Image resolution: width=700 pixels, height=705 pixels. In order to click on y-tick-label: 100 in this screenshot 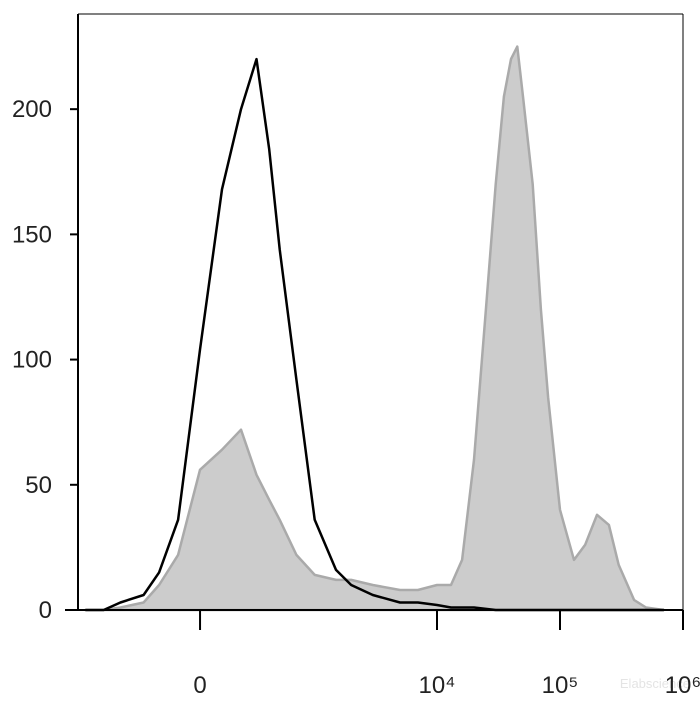, I will do `click(32, 360)`.